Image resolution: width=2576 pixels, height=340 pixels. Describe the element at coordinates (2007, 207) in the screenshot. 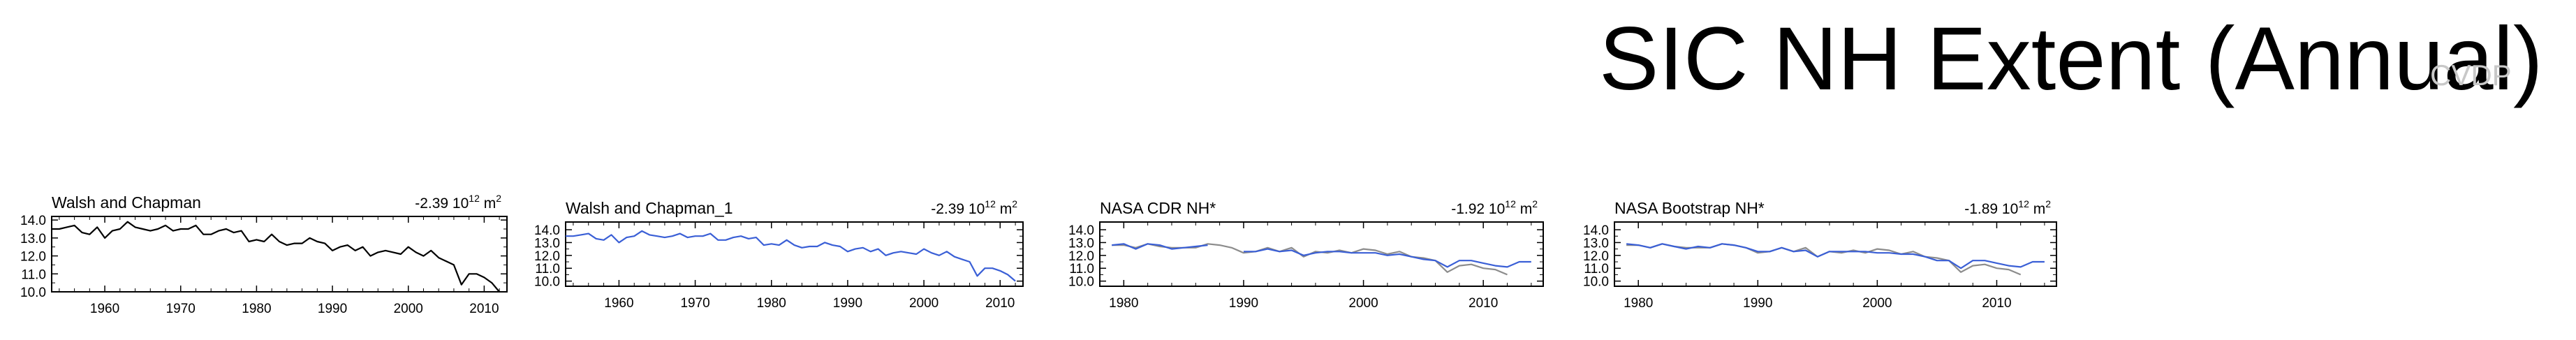

I see `trend-label: -1.89 1012 m2` at that location.